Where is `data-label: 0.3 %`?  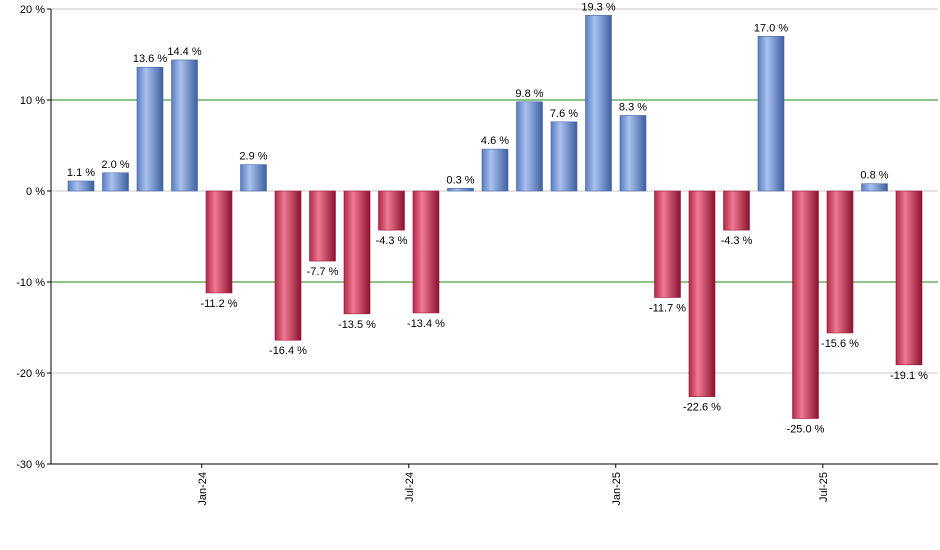
data-label: 0.3 % is located at coordinates (460, 180).